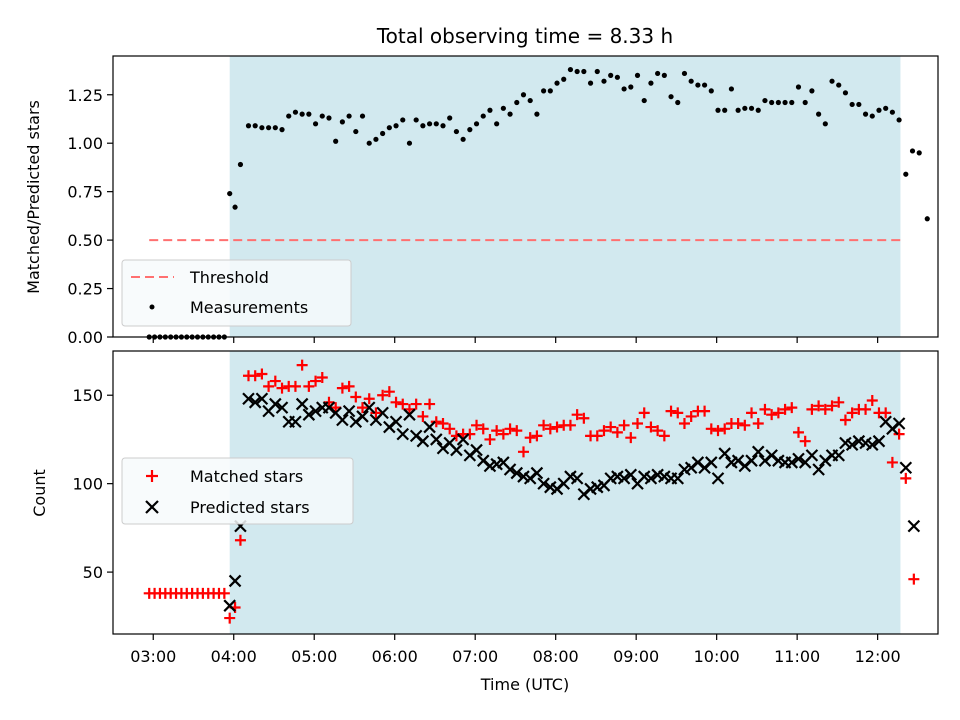  I want to click on top-y-tick-label: 1.25, so click(85, 95).